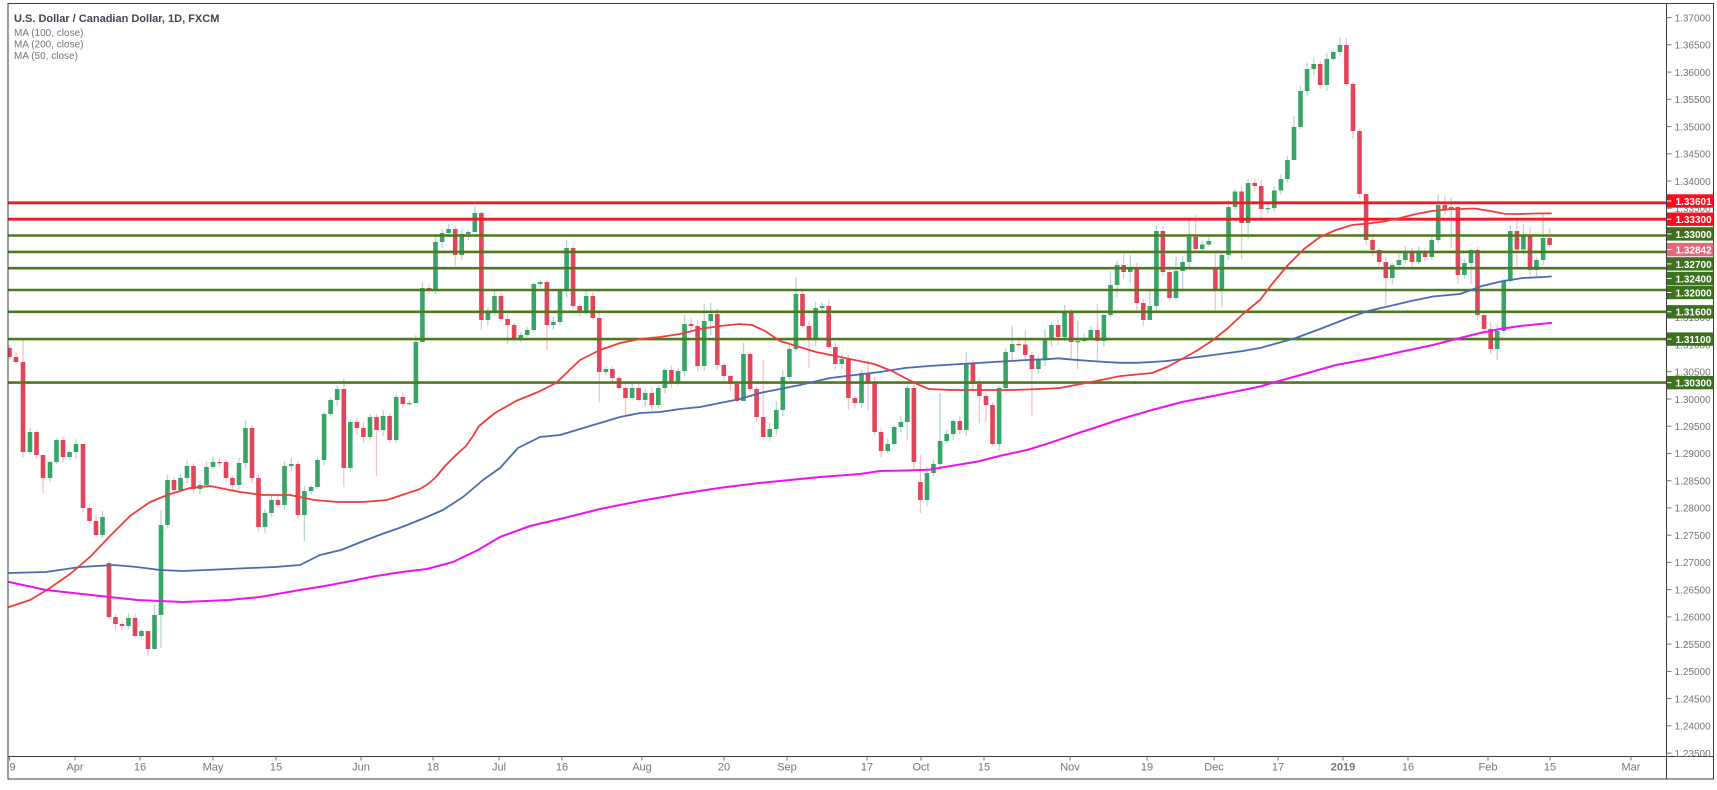 This screenshot has height=790, width=1717. Describe the element at coordinates (1693, 209) in the screenshot. I see `svg-text: 1.33500` at that location.